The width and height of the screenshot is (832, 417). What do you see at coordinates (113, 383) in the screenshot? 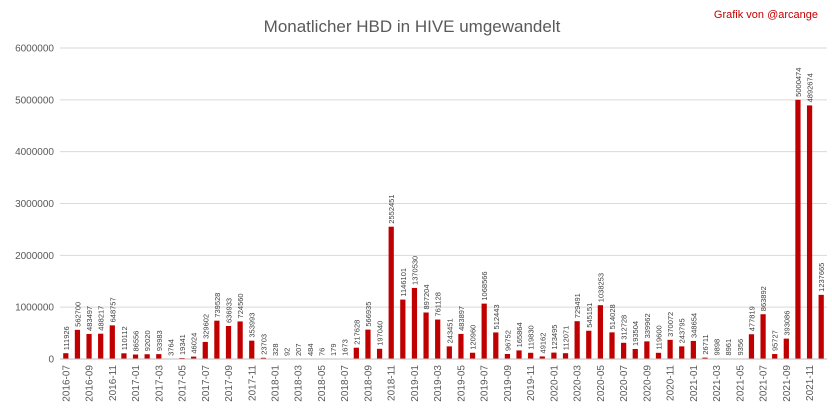
I see `x-tick-label: 2016-11` at bounding box center [113, 383].